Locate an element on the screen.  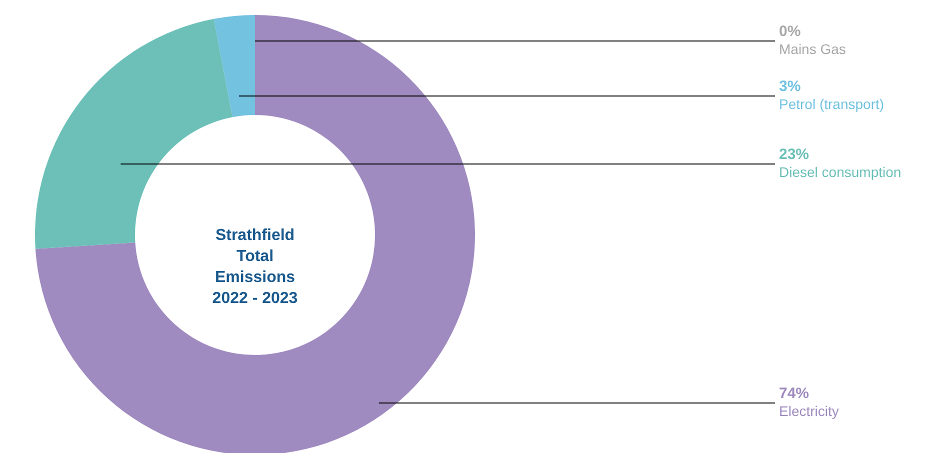
slice-label: Diesel consumption is located at coordinates (840, 172).